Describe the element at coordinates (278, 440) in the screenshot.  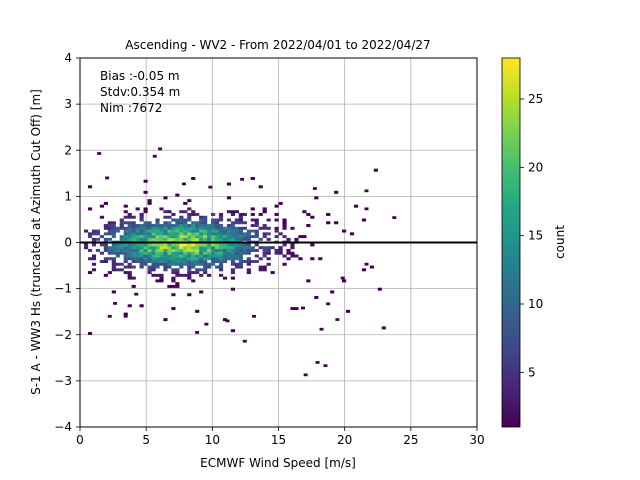
I see `x-tick-label: 15` at that location.